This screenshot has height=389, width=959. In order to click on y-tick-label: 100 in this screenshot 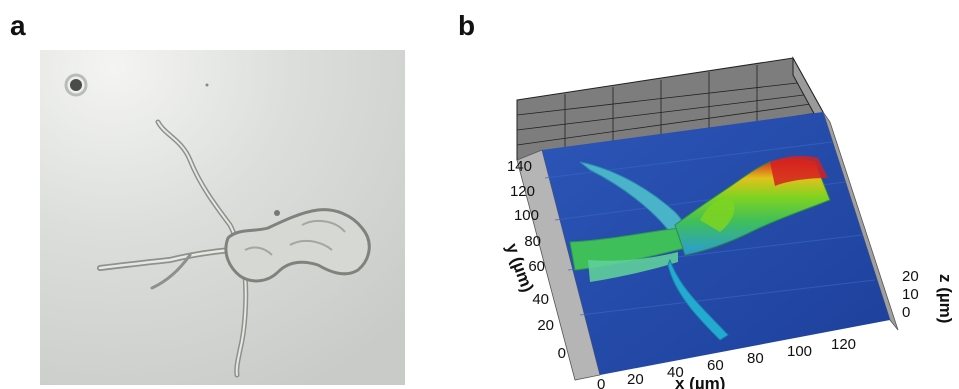, I will do `click(526, 215)`.